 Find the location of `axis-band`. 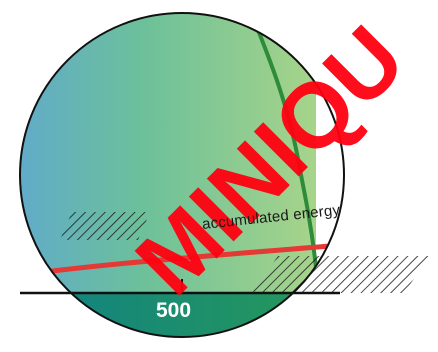

axis-band is located at coordinates (182, 315).